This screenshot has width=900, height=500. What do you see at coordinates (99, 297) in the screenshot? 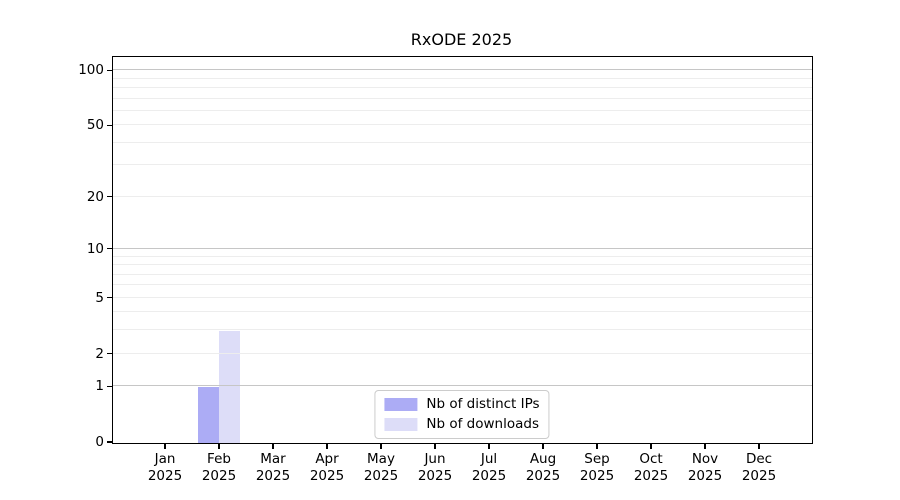
I see `y-tick-label: 5` at bounding box center [99, 297].